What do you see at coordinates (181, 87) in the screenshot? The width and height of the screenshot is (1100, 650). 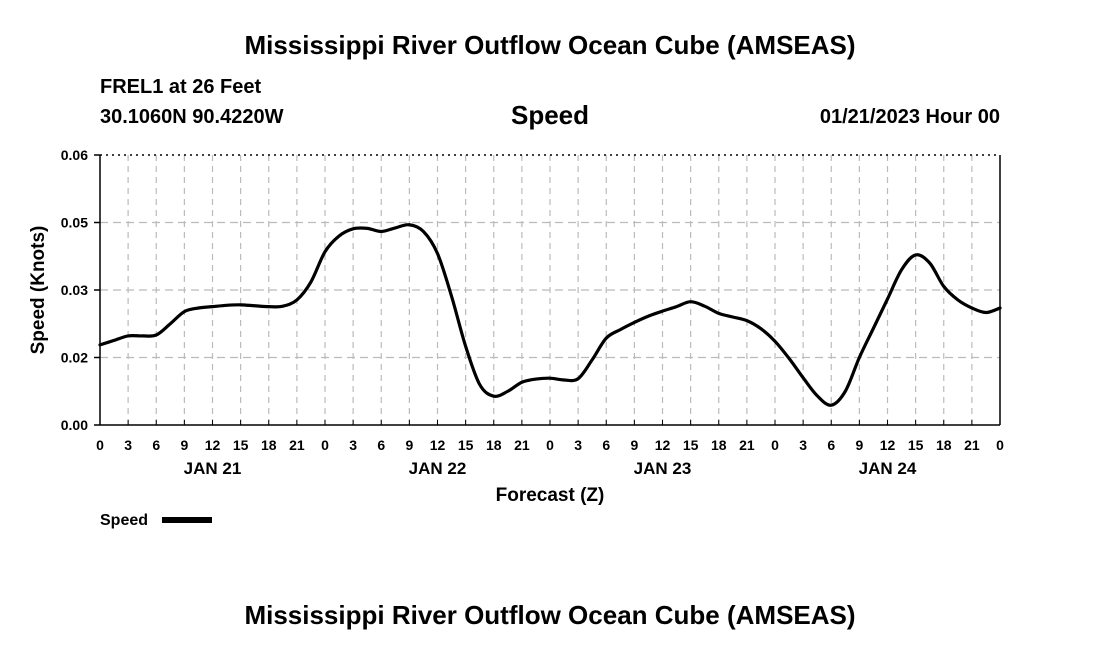 I see `station-name: FREL1 at 26 Feet` at bounding box center [181, 87].